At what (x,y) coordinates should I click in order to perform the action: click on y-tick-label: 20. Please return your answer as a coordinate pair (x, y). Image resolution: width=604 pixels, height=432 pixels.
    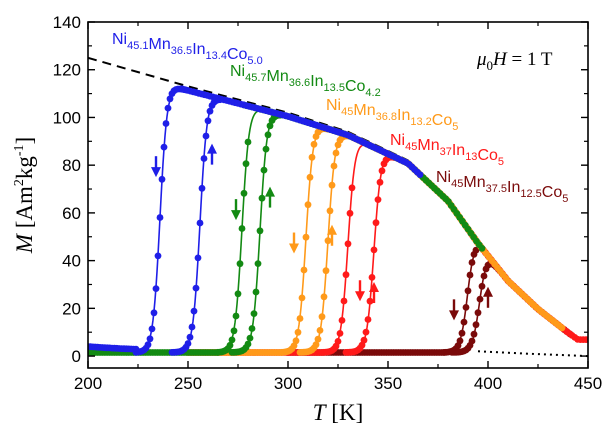
    Looking at the image, I should click on (71, 308).